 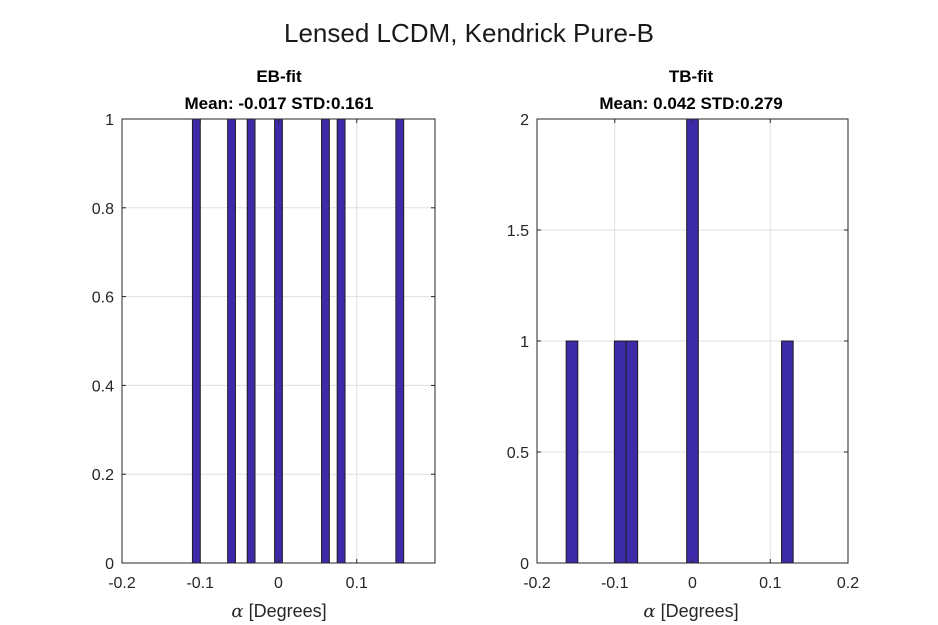 What do you see at coordinates (524, 120) in the screenshot?
I see `y-tick-label: 2` at bounding box center [524, 120].